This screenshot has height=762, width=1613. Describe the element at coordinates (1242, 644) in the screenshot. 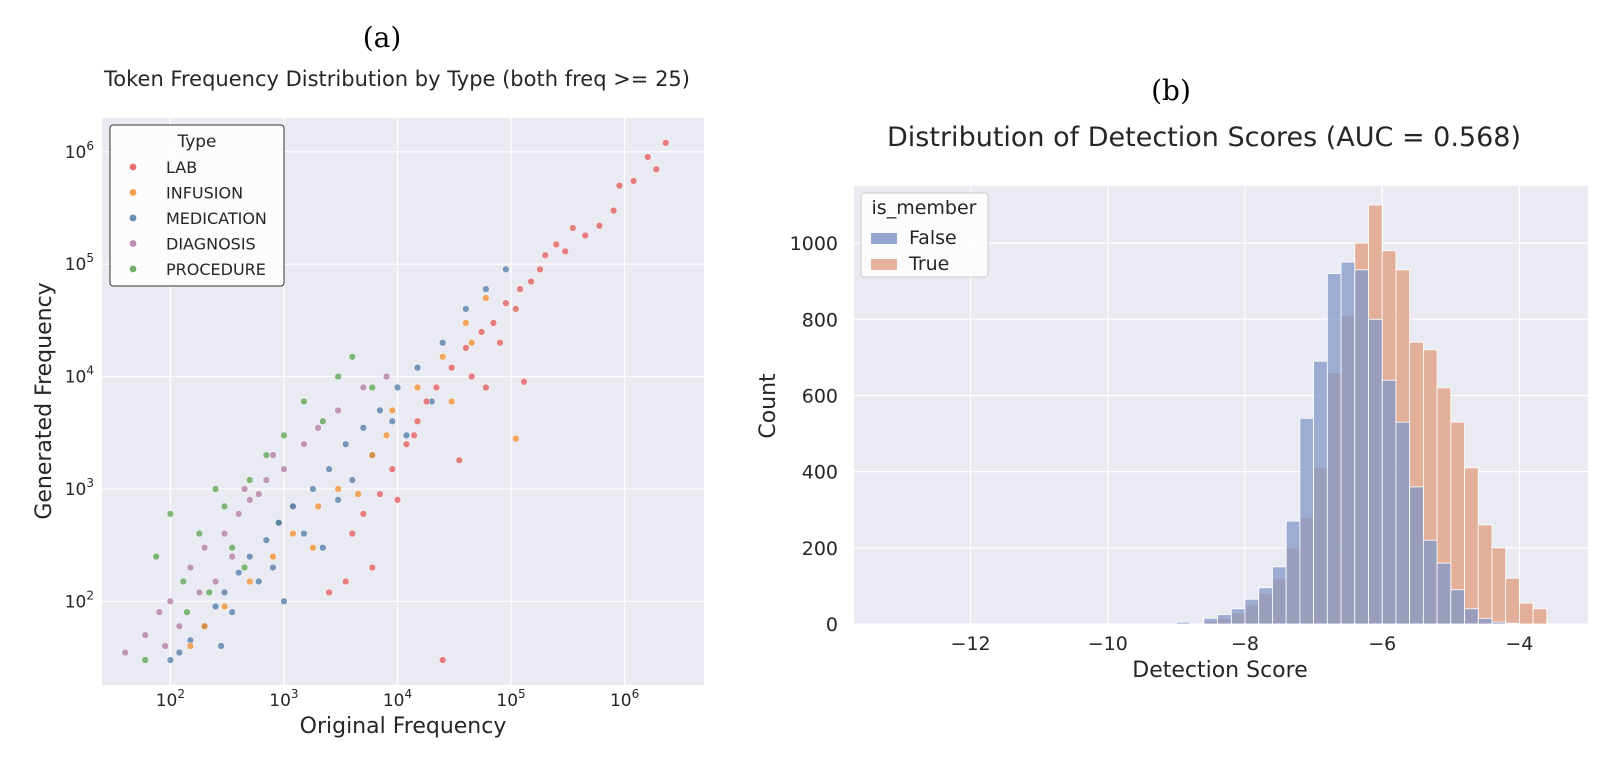

I see `histogram-x-ticks: −12 −10 −8 −6 −4` at that location.